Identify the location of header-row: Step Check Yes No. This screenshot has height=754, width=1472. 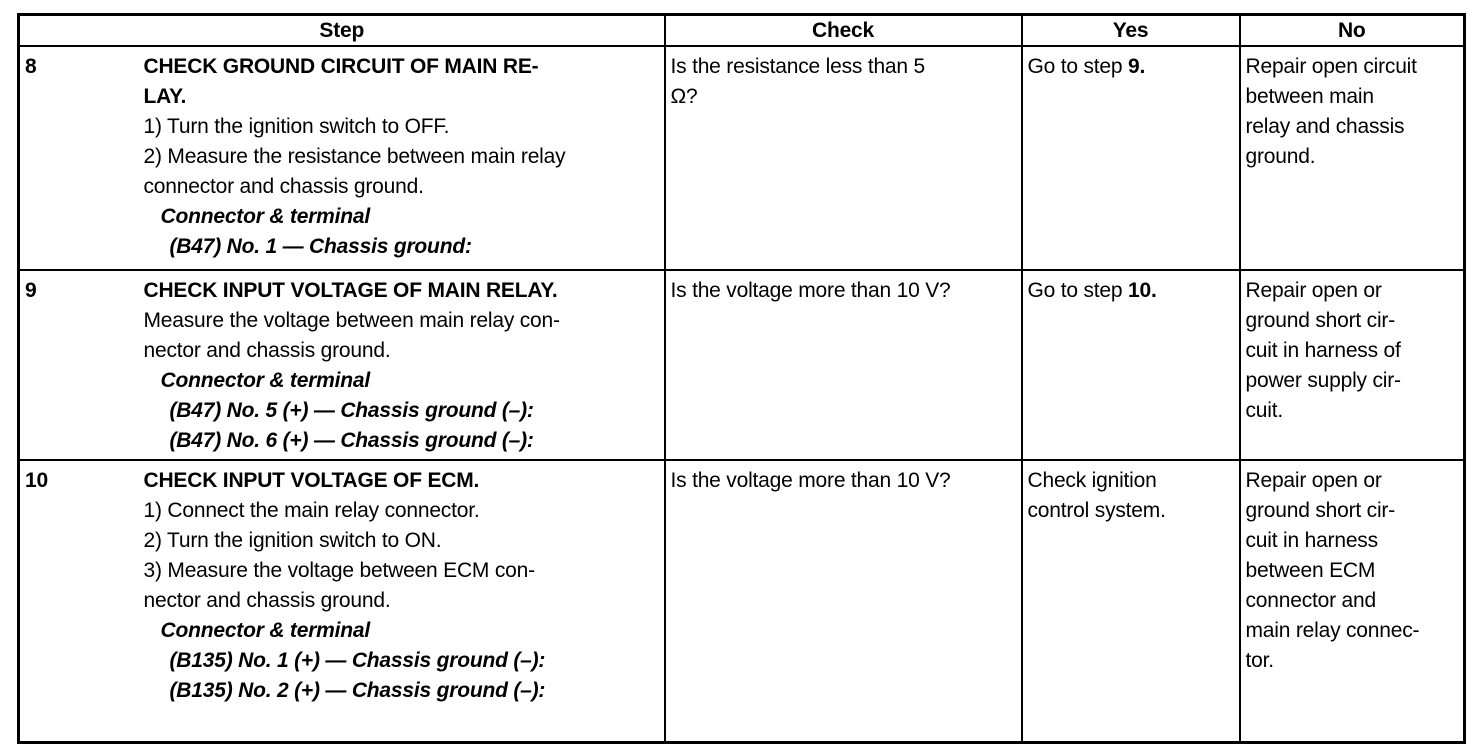
(741, 30).